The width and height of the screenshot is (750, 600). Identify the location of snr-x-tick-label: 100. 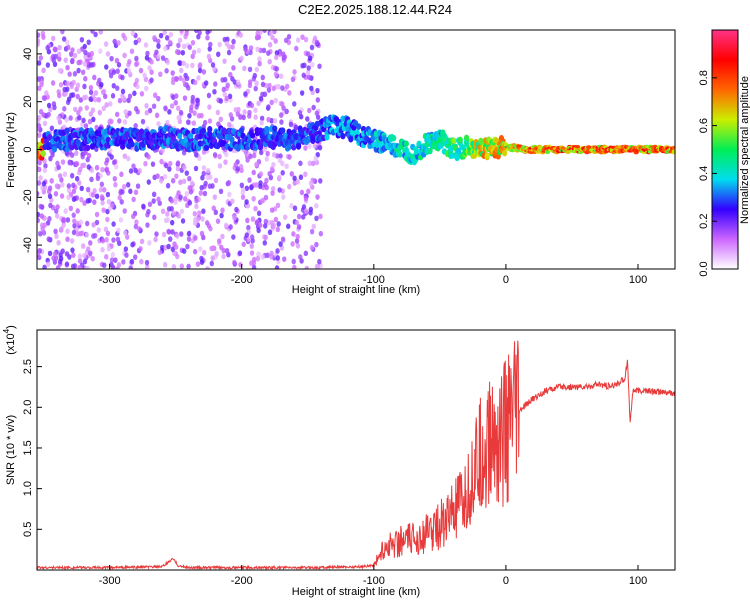
(638, 581).